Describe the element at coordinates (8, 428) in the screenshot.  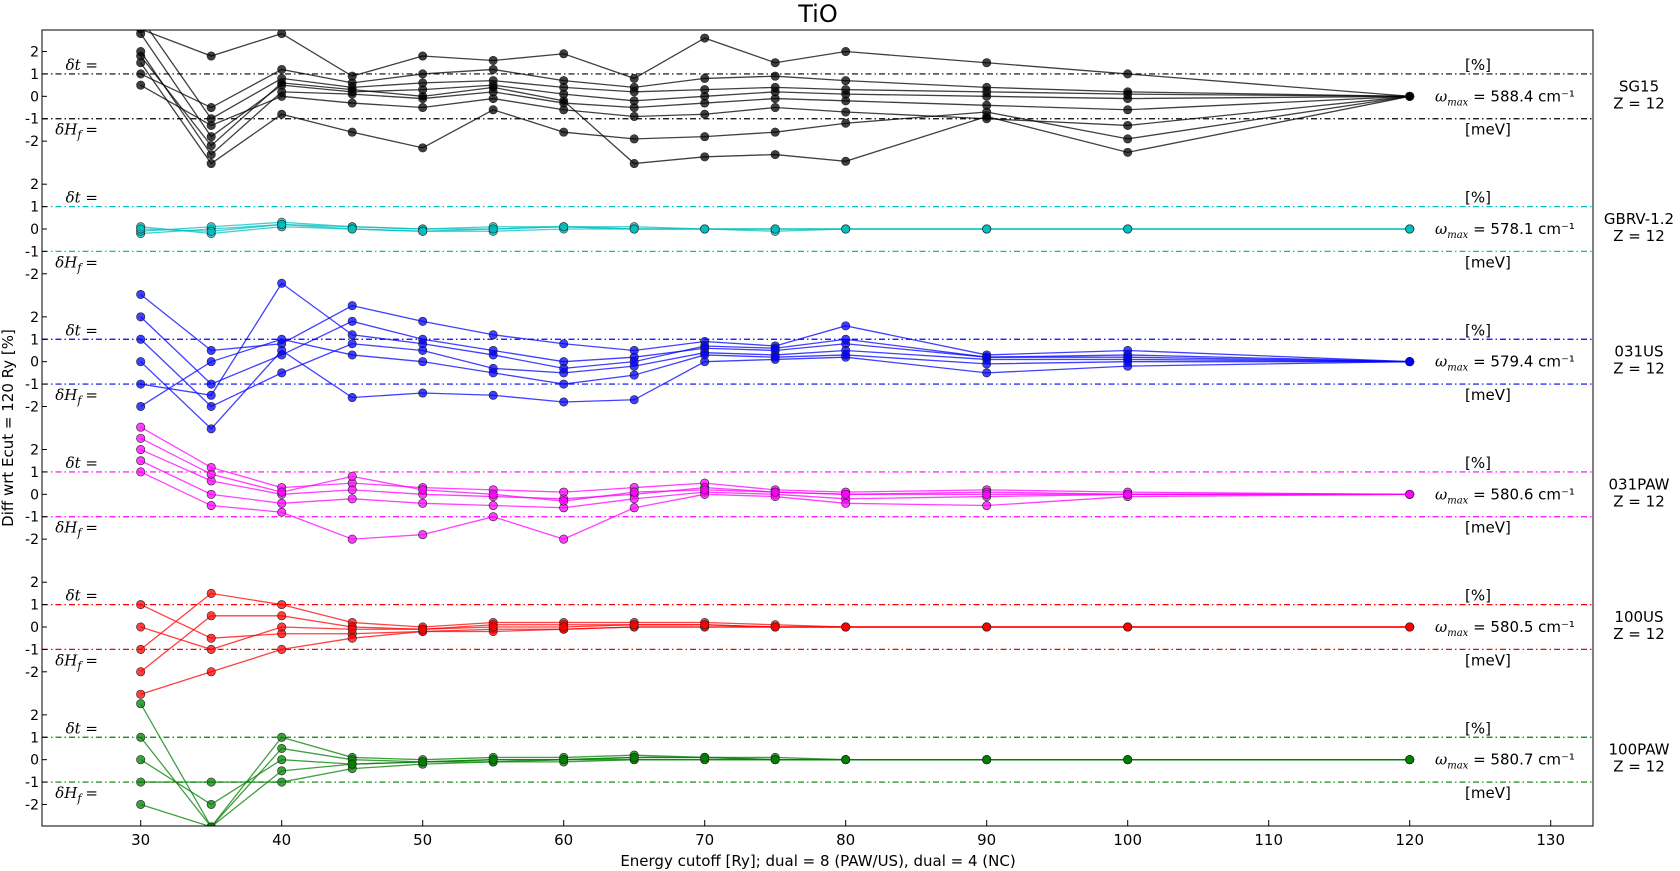
I see `y-axis-label: Diff wrt Ecut = 120 Ry [%]` at that location.